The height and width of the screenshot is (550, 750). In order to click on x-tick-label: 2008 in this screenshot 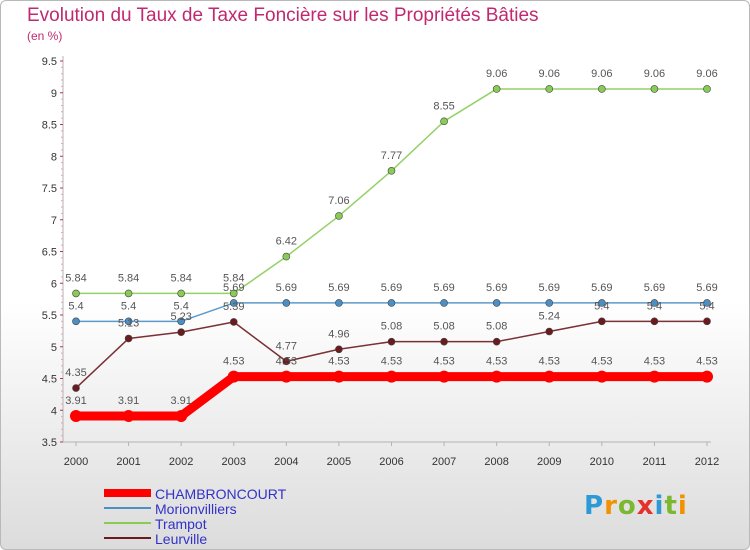, I will do `click(496, 462)`.